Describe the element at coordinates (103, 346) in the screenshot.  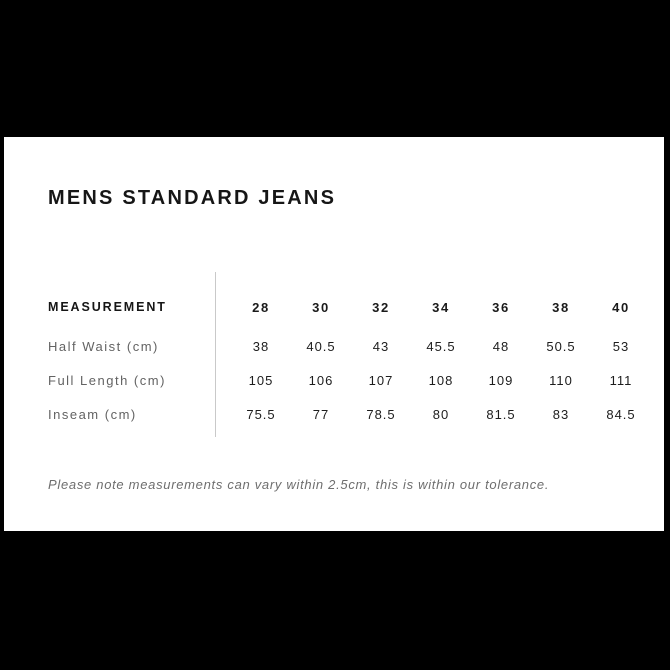
I see `row-label: Half Waist (cm)` at that location.